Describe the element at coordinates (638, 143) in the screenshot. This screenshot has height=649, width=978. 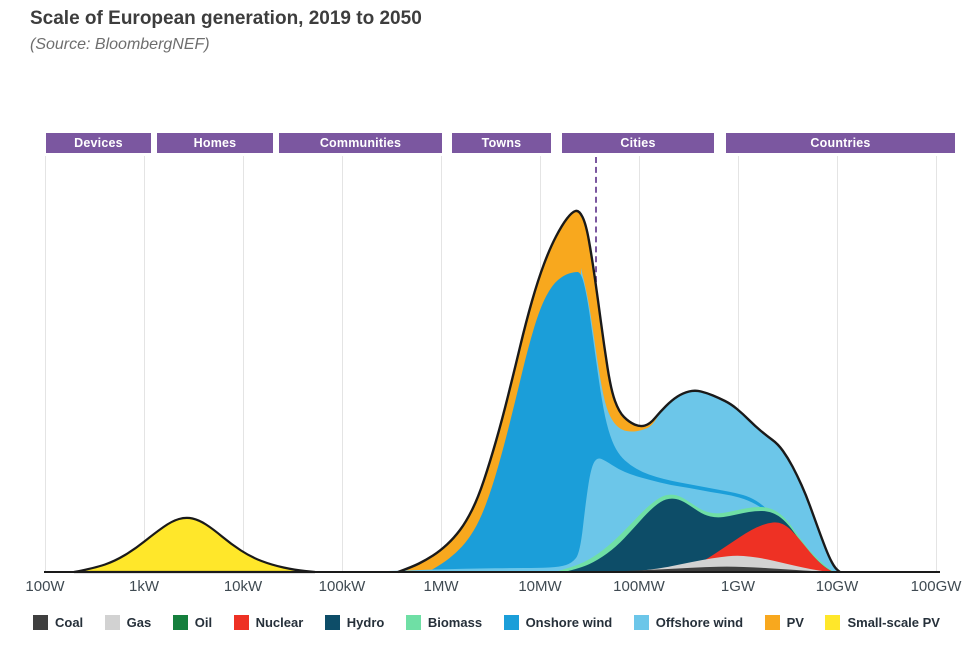
I see `scale-band-cities: Cities` at that location.